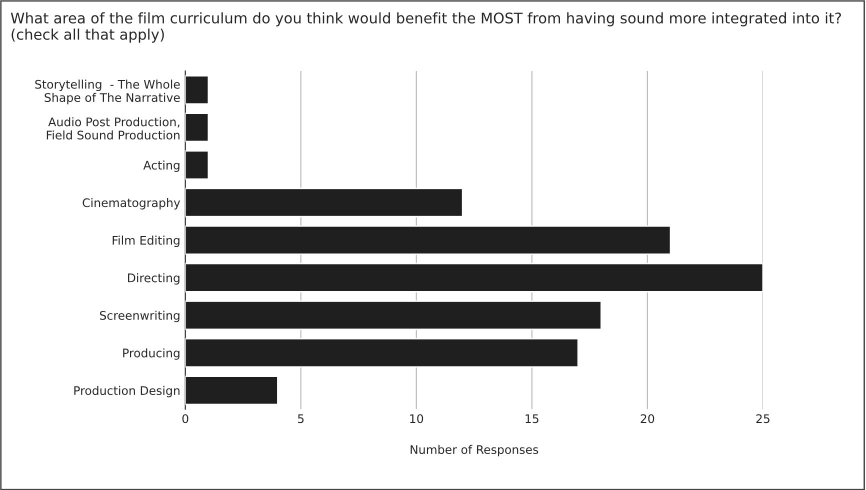 The width and height of the screenshot is (866, 490). I want to click on x-tick-label: 0, so click(185, 419).